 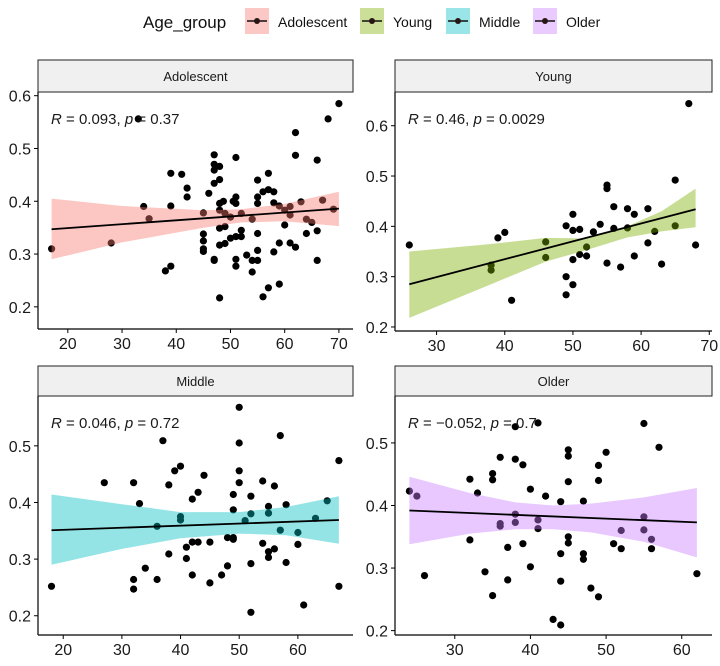 I want to click on facet-strip, so click(x=195, y=381).